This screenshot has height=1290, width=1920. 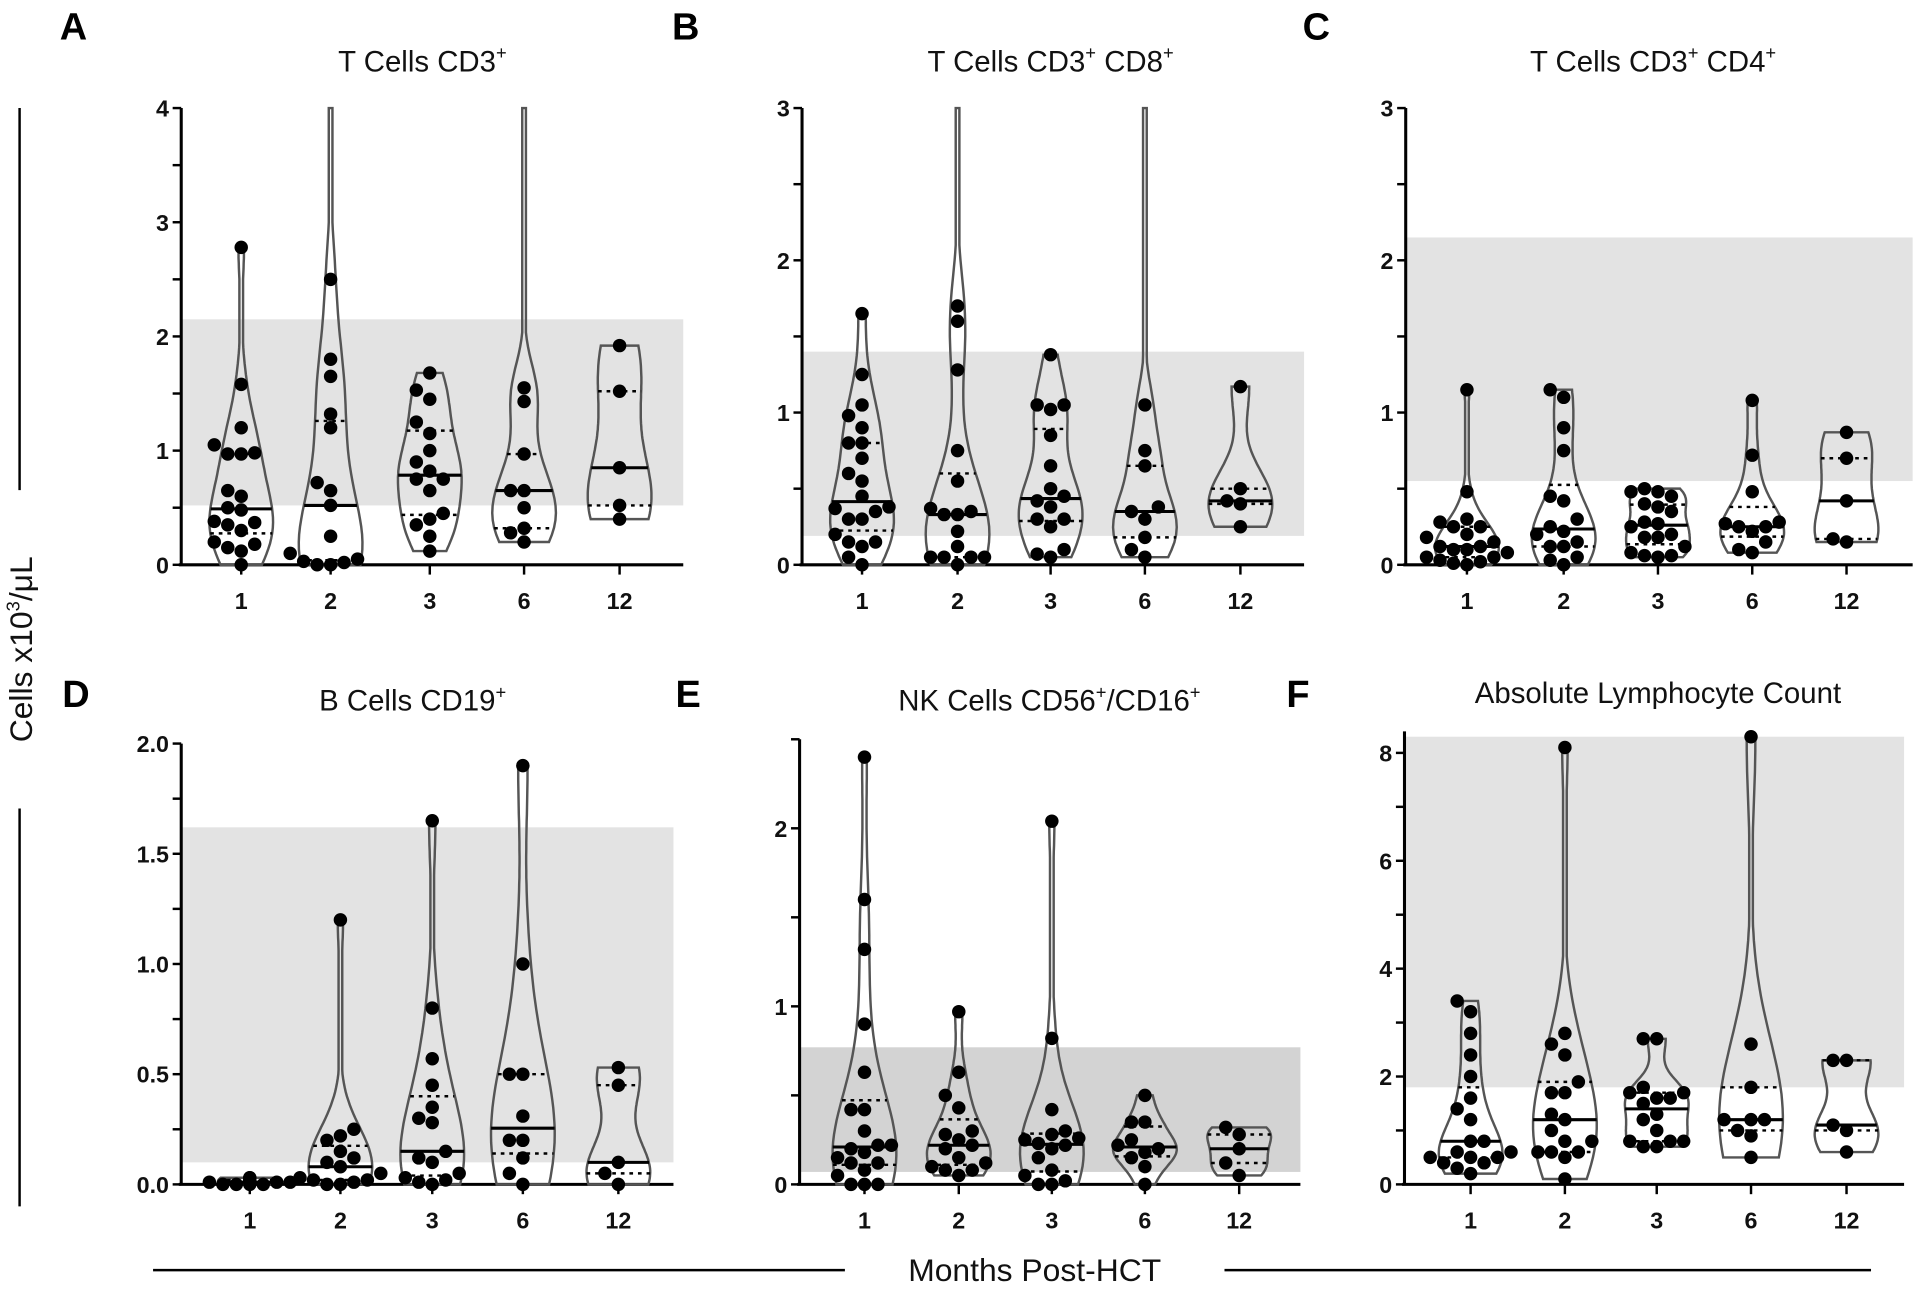 What do you see at coordinates (1385, 861) in the screenshot?
I see `y-tick-label: 6` at bounding box center [1385, 861].